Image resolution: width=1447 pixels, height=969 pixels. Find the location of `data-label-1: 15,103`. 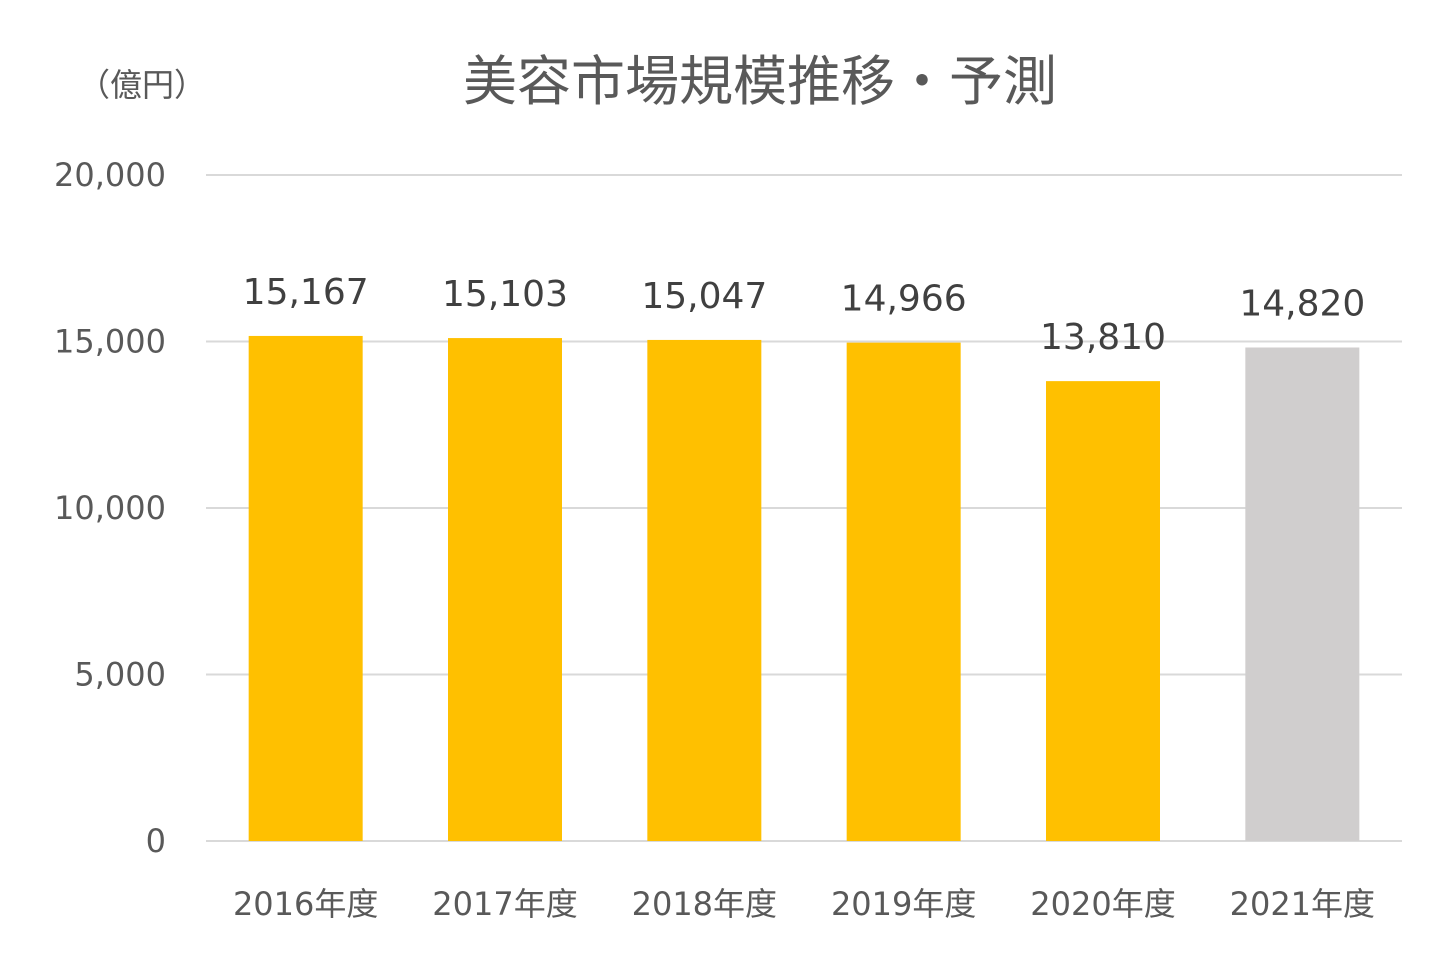

data-label-1: 15,103 is located at coordinates (505, 294).